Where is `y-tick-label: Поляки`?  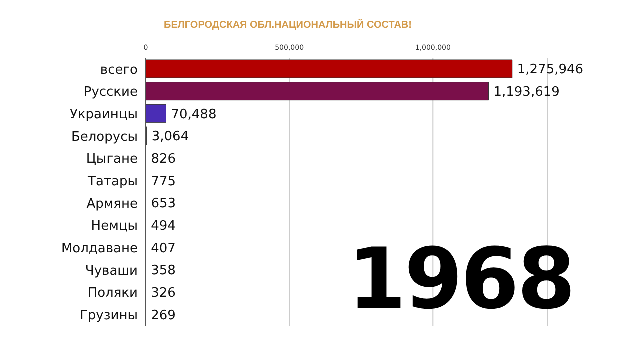
y-tick-label: Поляки is located at coordinates (113, 294).